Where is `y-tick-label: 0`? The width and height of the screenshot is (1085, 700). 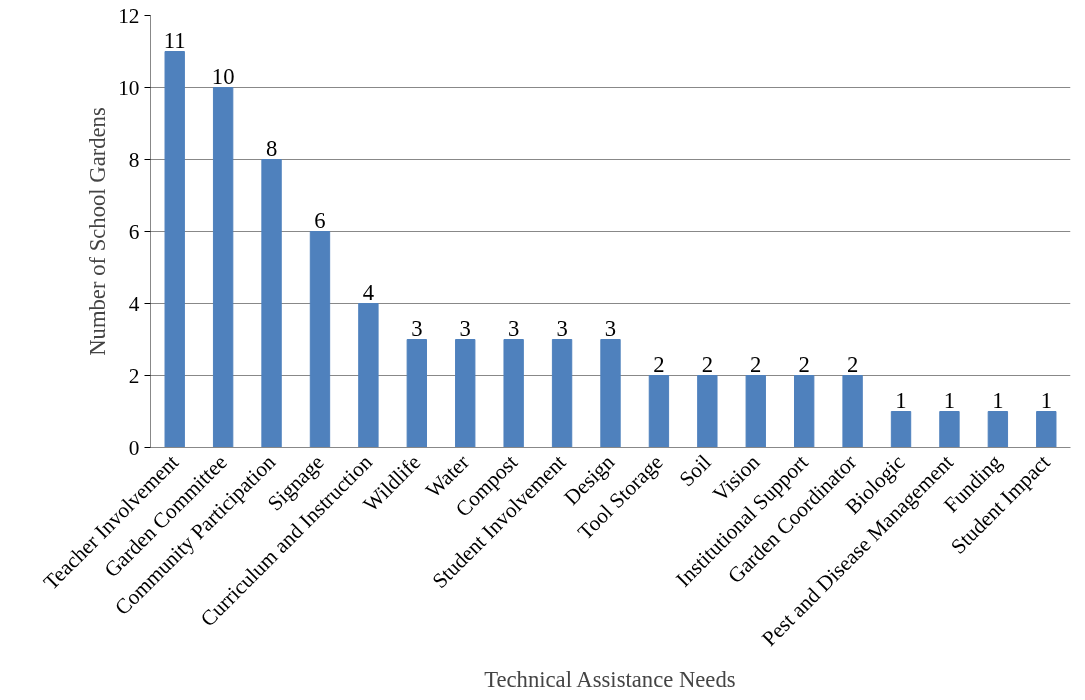
y-tick-label: 0 is located at coordinates (134, 447).